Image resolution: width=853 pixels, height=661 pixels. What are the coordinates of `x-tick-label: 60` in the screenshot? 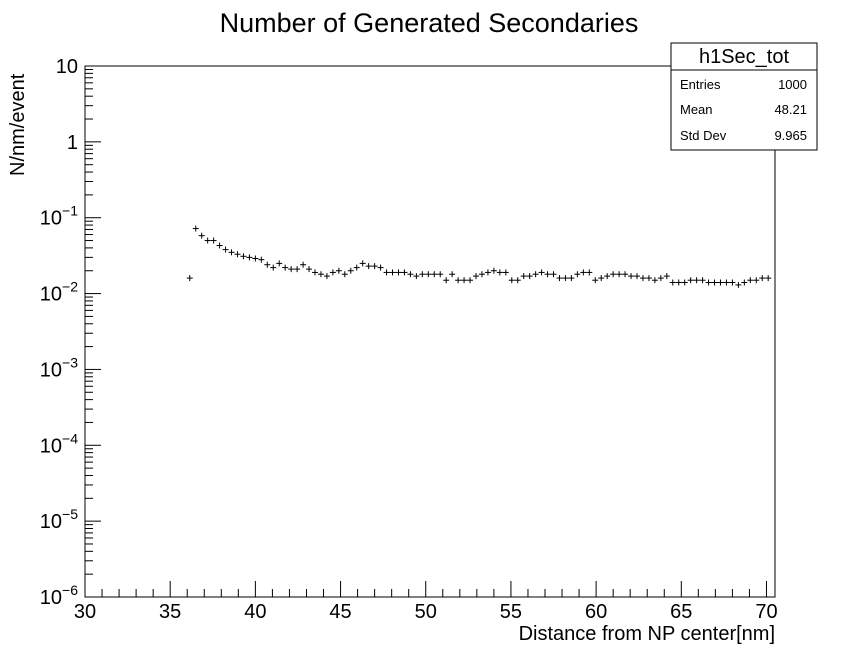 It's located at (596, 612).